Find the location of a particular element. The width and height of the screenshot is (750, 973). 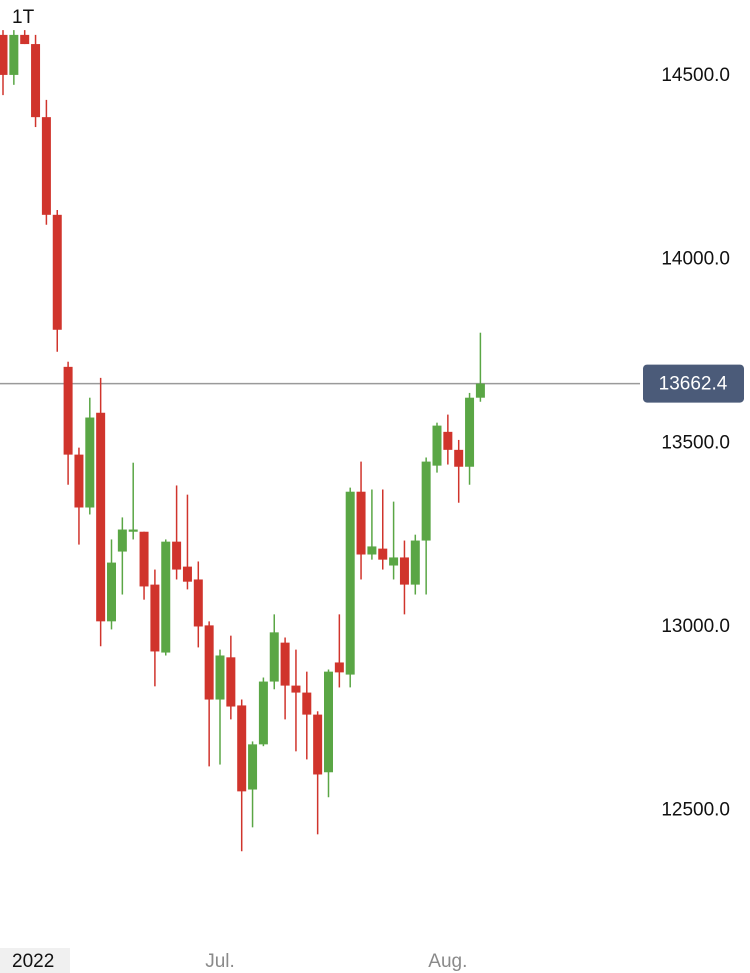

x-label-bg is located at coordinates (35, 960).